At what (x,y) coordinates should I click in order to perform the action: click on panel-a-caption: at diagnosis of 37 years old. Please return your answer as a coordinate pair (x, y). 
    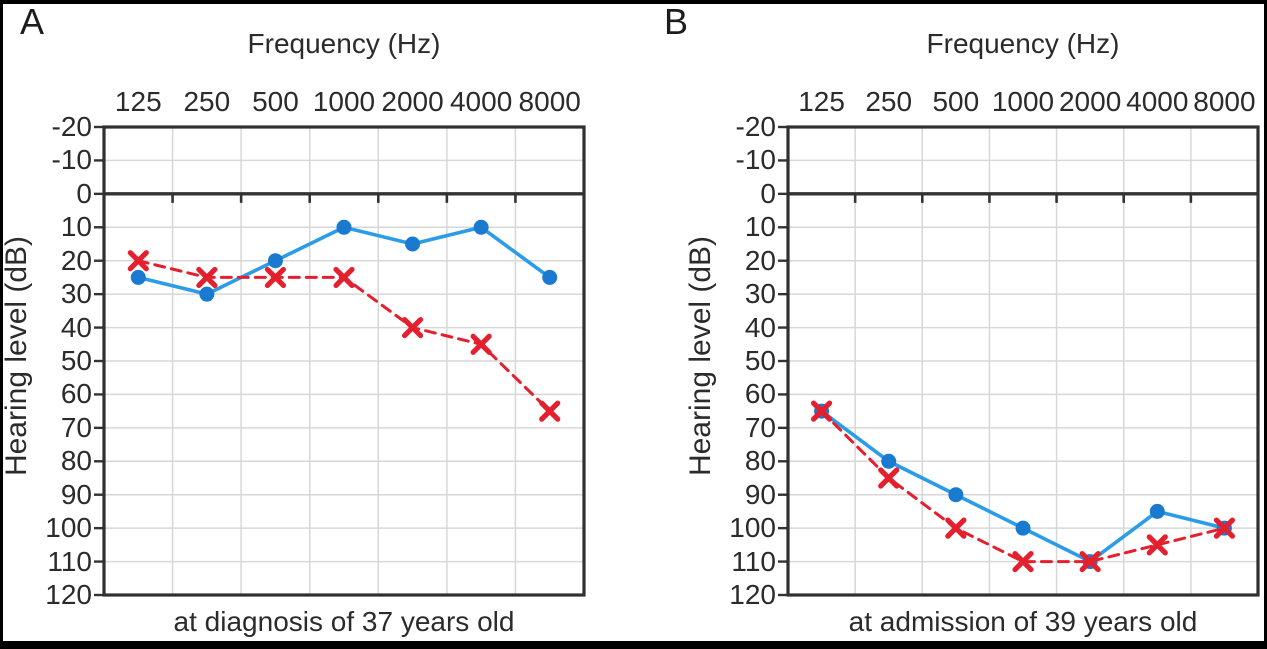
    Looking at the image, I should click on (344, 621).